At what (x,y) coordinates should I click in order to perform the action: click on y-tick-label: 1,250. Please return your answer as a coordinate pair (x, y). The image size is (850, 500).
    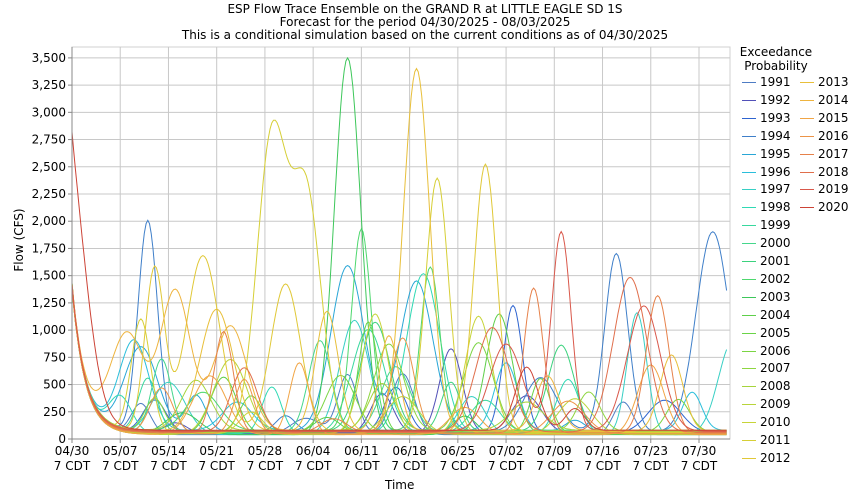
    Looking at the image, I should click on (49, 303).